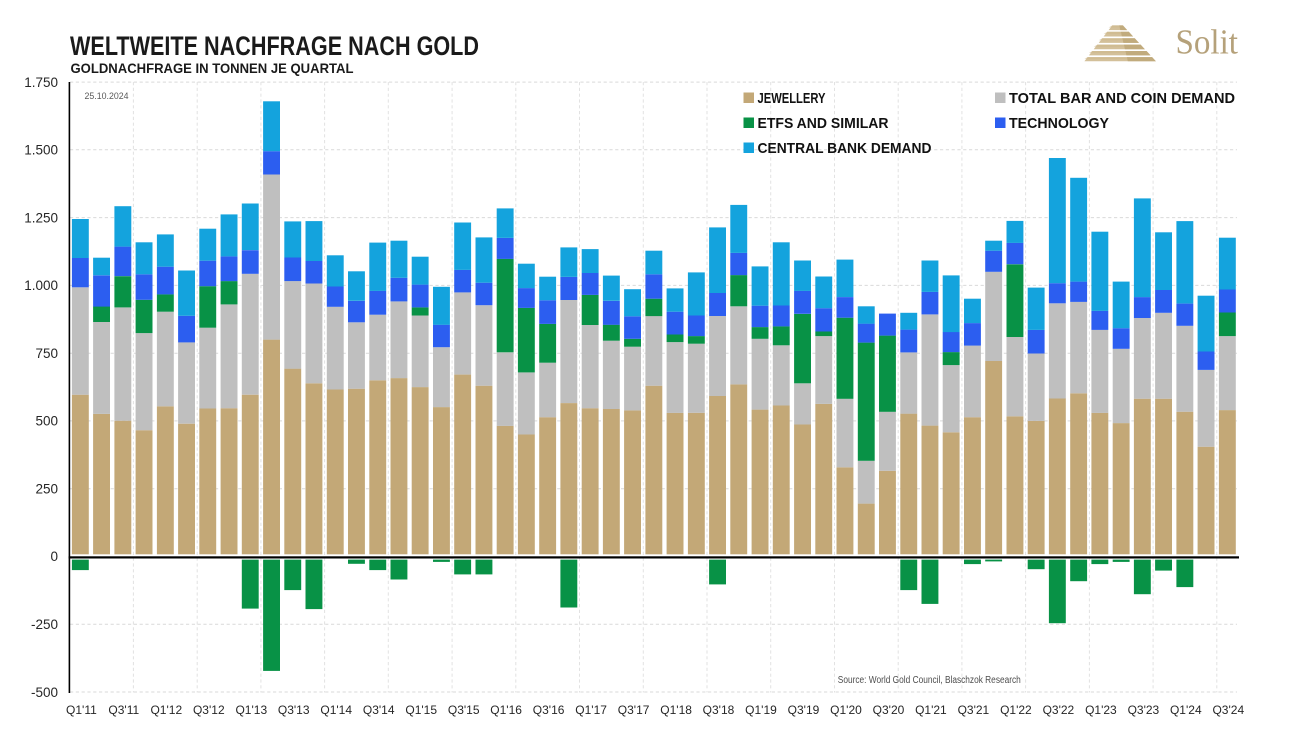 Image resolution: width=1307 pixels, height=735 pixels. Describe the element at coordinates (379, 710) in the screenshot. I see `svg-text: Q3'14` at that location.